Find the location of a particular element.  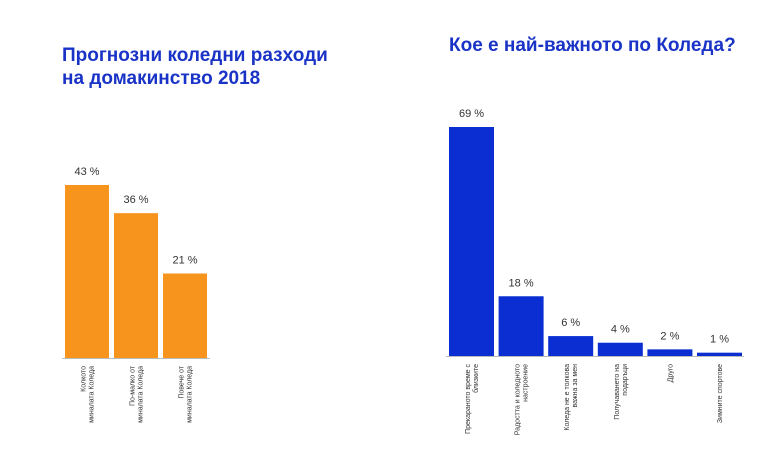

spending-category-label-2: По-малко отминалата Коледа is located at coordinates (137, 394).